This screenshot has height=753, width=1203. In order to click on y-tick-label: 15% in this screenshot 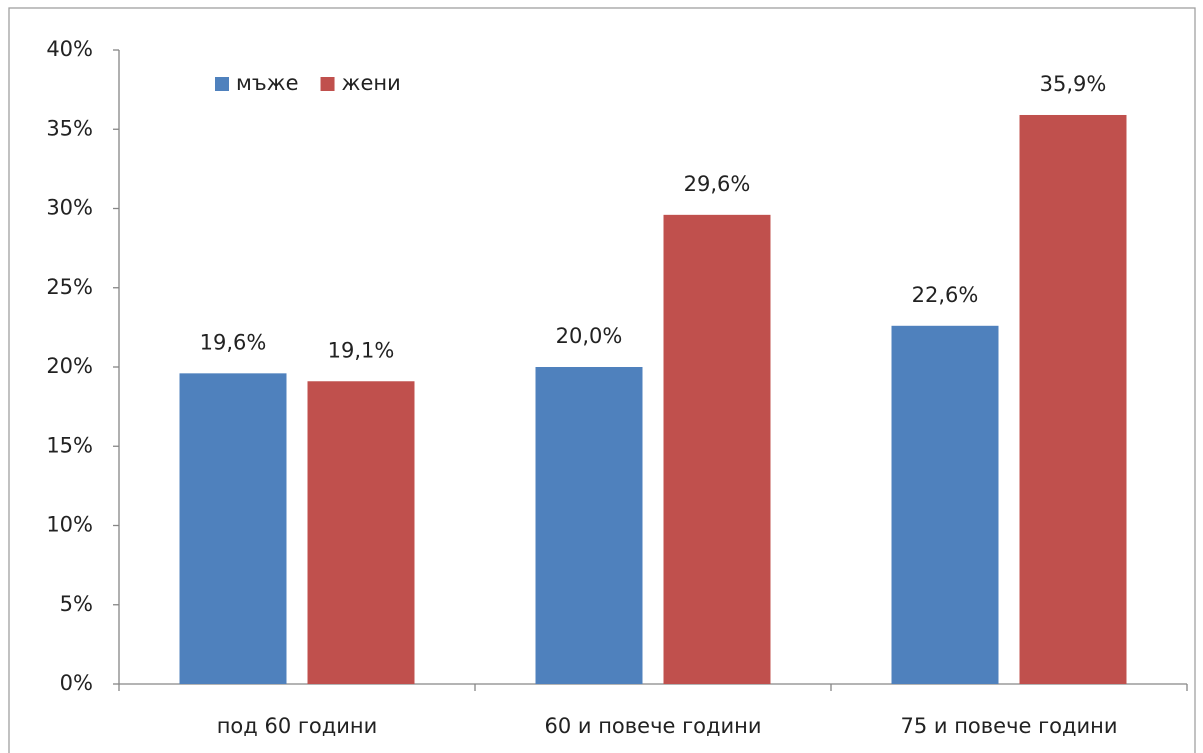, I will do `click(69, 445)`.